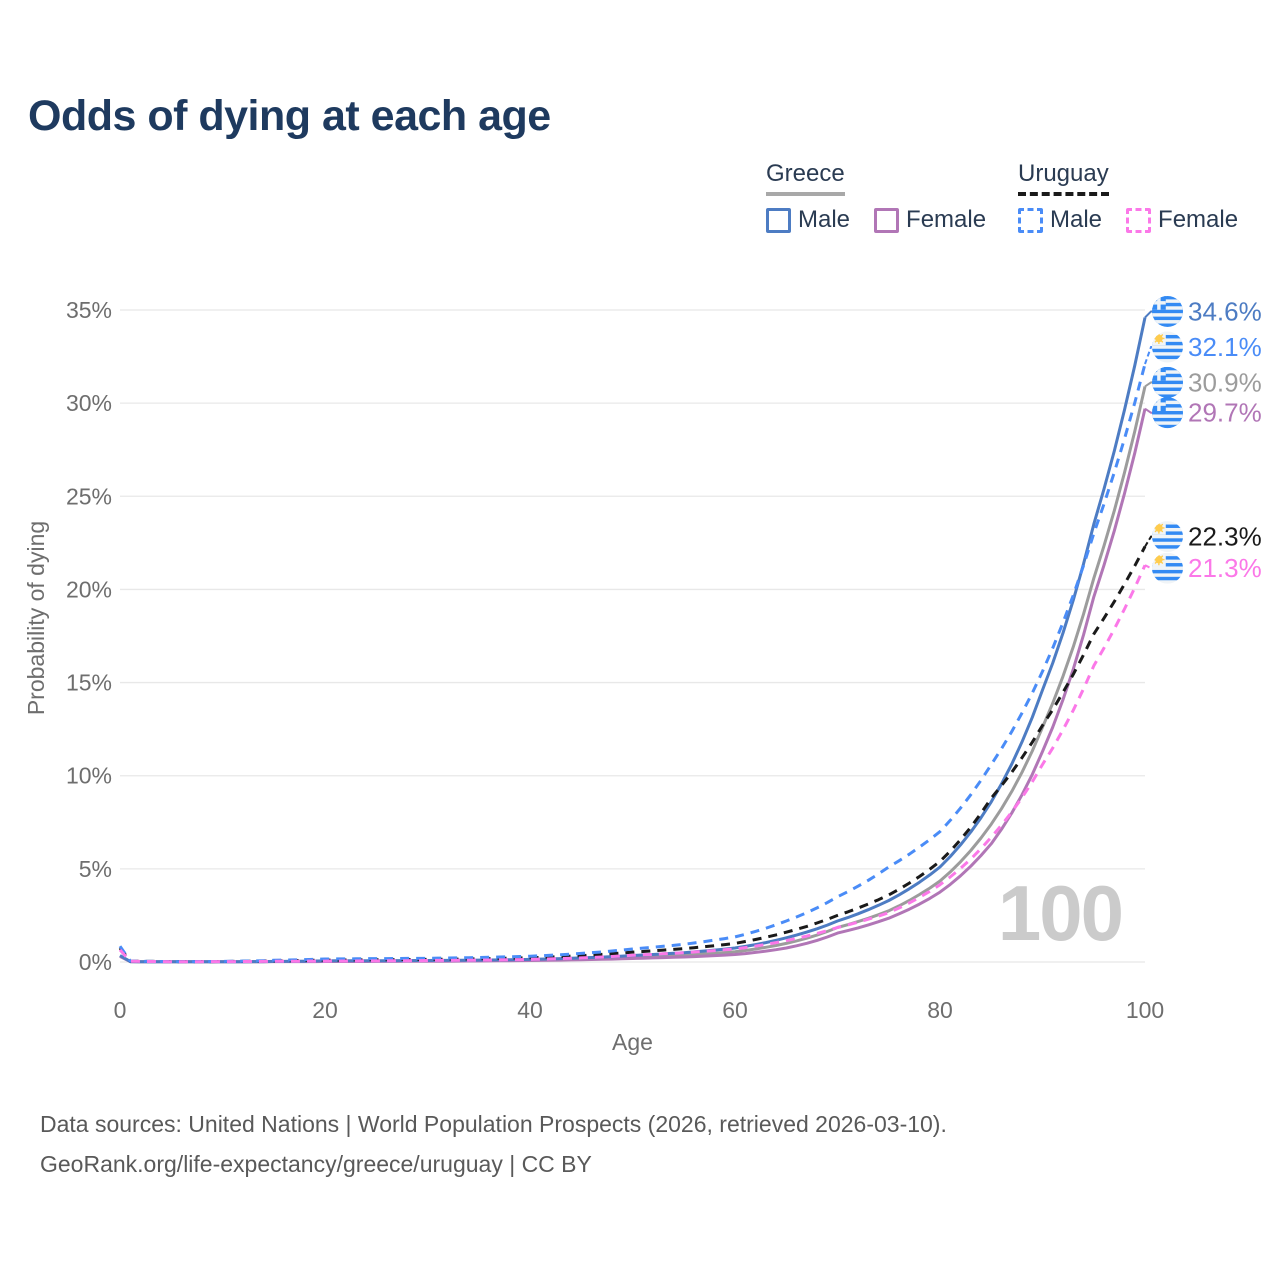 The image size is (1280, 1280). What do you see at coordinates (1225, 568) in the screenshot?
I see `end-value-label: 21.3%` at bounding box center [1225, 568].